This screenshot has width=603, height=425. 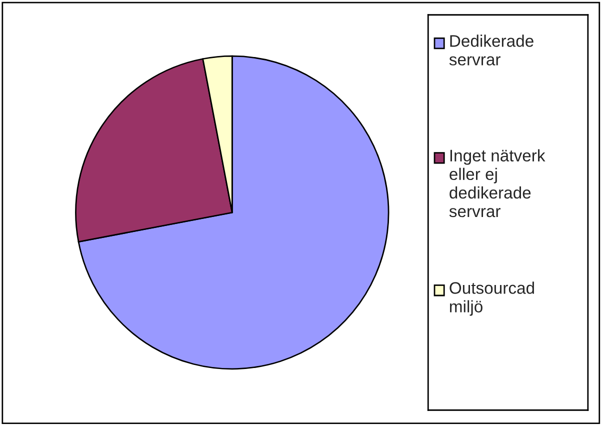 I want to click on legend-label: Inget nätverk eller ej dedikerade servrar, so click(x=497, y=183).